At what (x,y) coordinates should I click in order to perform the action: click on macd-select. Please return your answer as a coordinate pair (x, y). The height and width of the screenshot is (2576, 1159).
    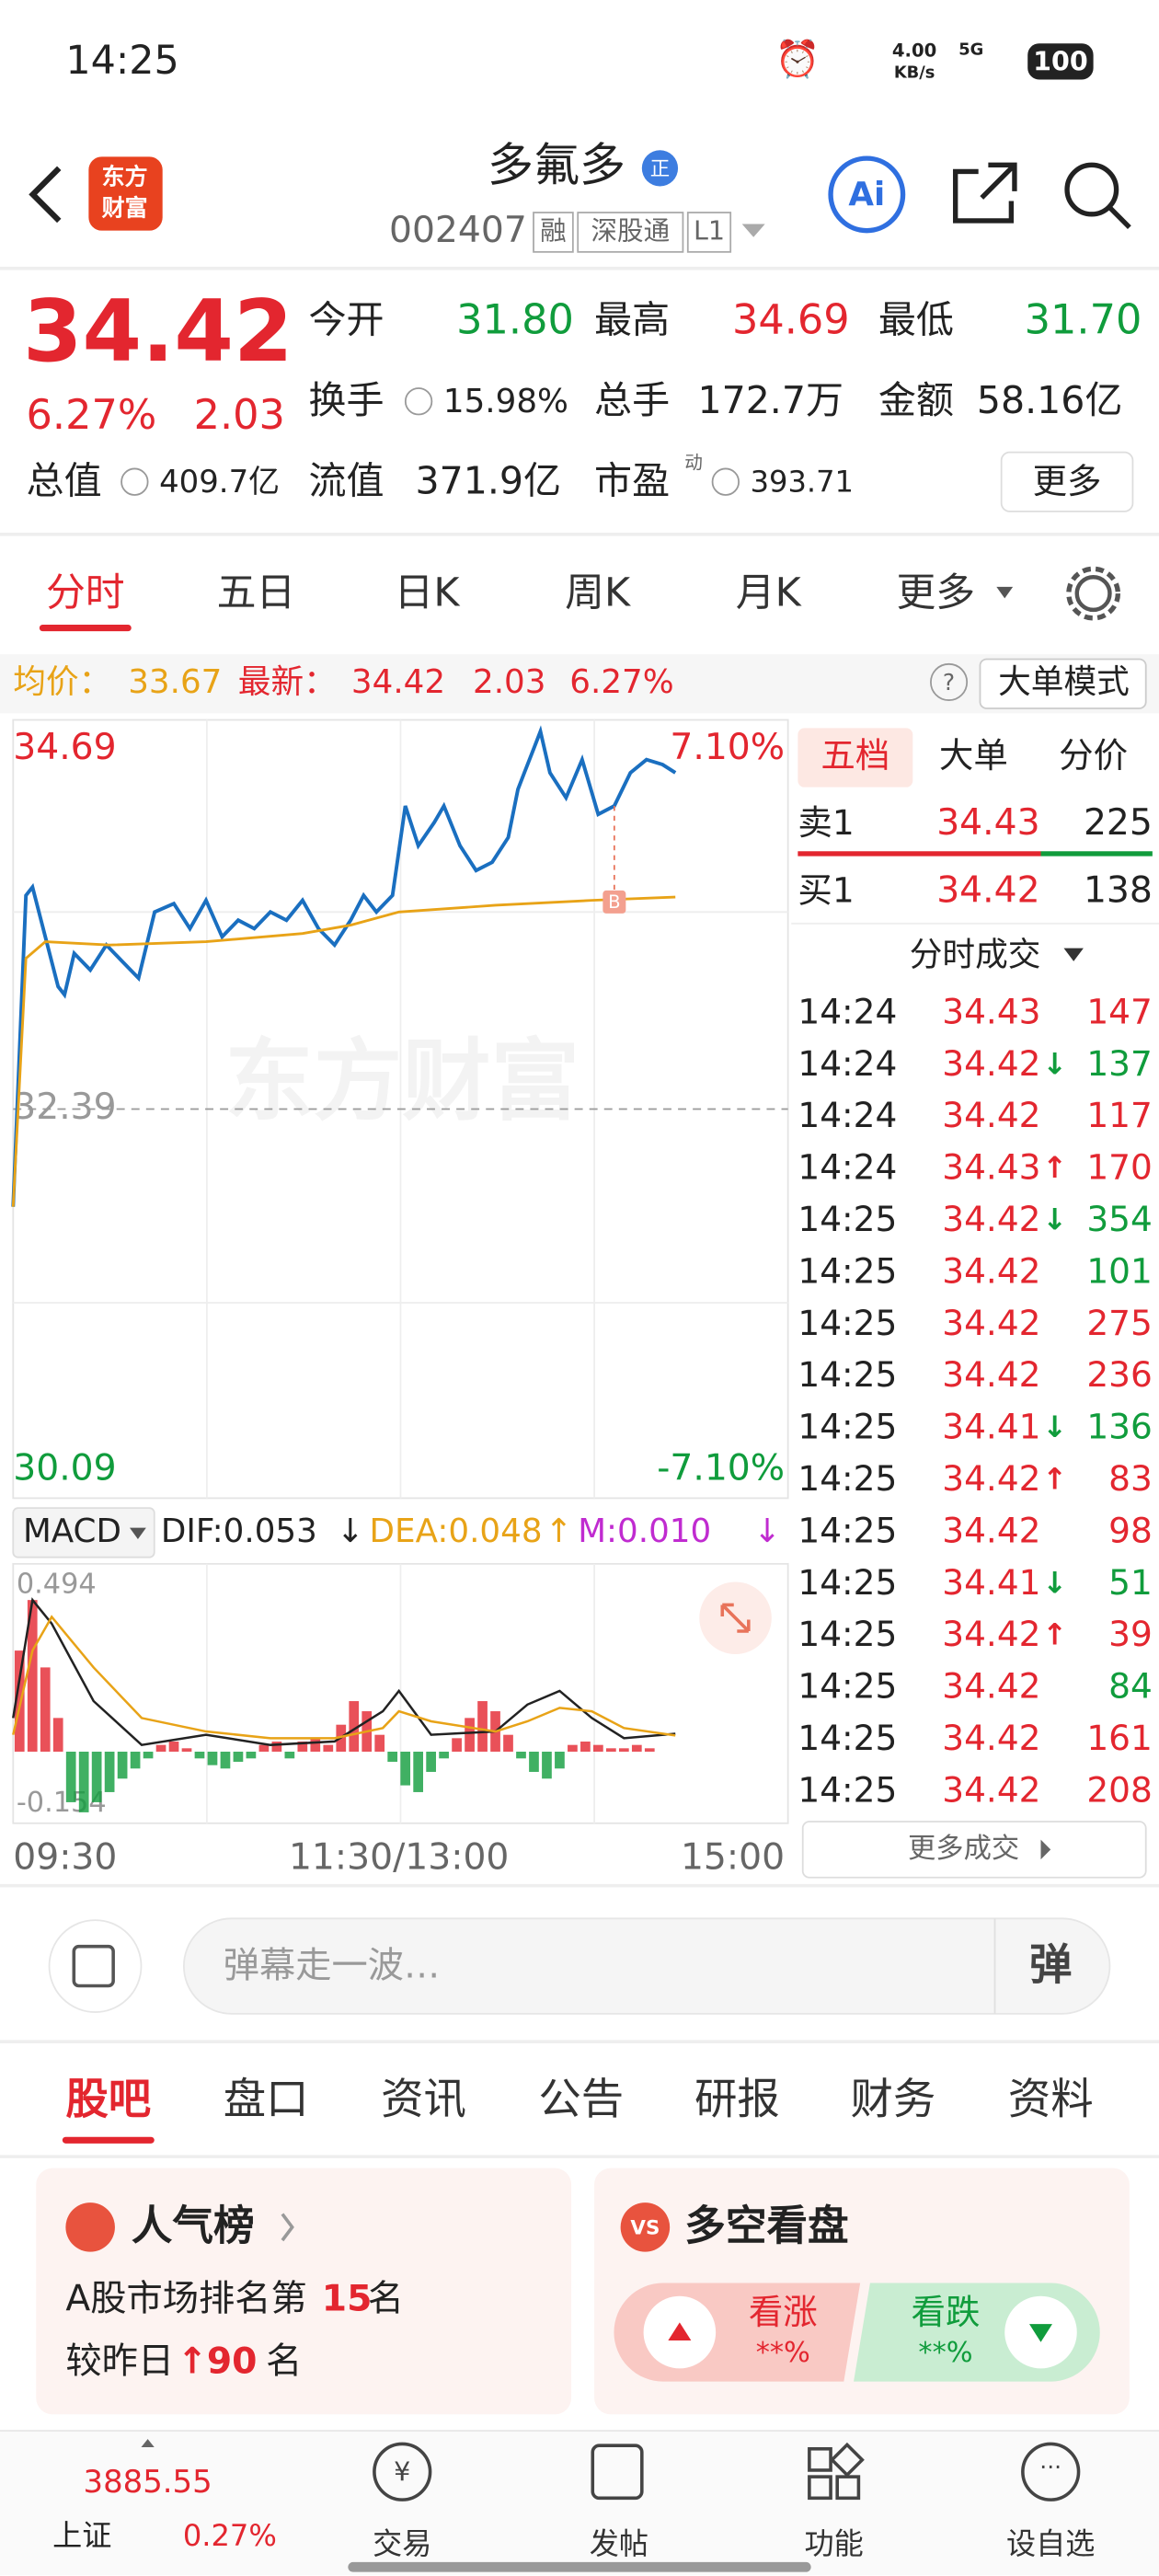
    Looking at the image, I should click on (83, 1532).